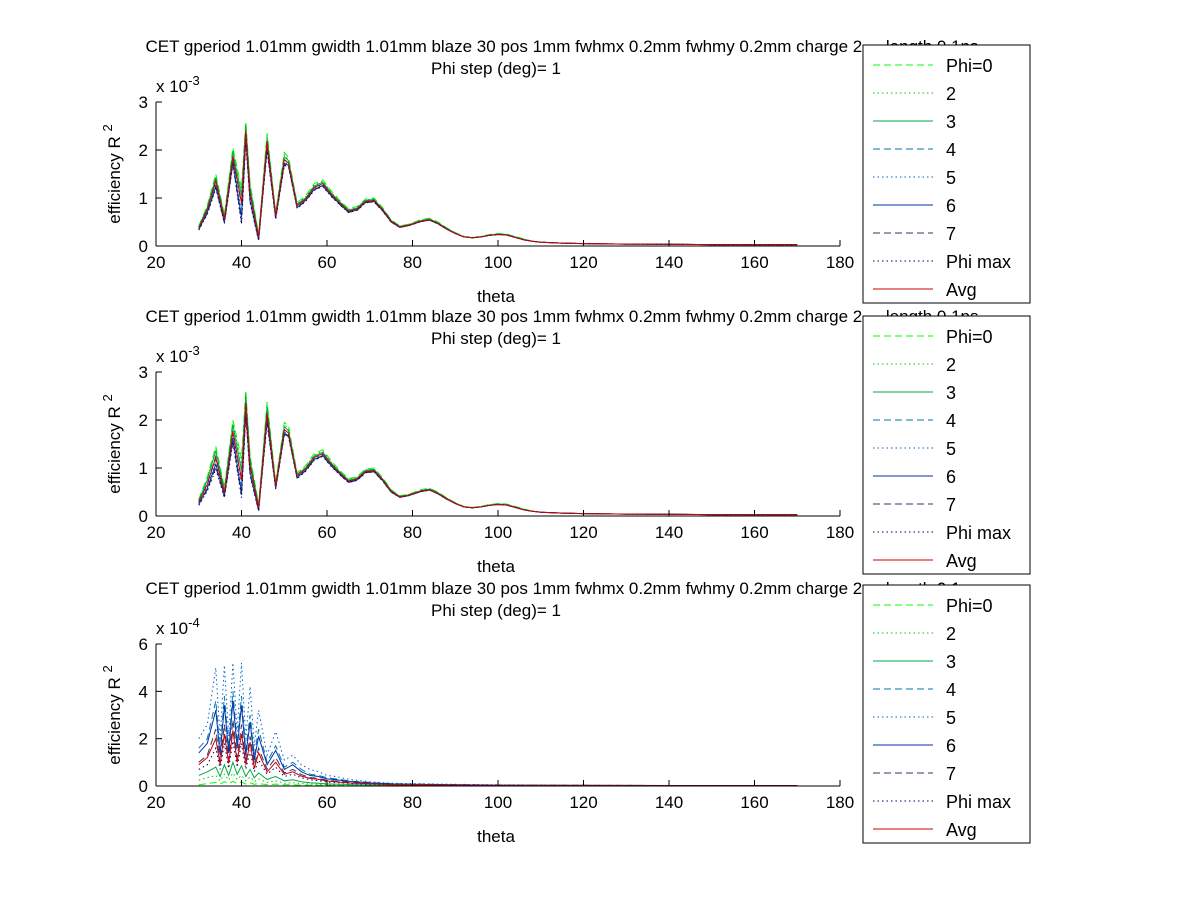 This screenshot has width=1200, height=901. What do you see at coordinates (143, 691) in the screenshot?
I see `y-tick-label: 4` at bounding box center [143, 691].